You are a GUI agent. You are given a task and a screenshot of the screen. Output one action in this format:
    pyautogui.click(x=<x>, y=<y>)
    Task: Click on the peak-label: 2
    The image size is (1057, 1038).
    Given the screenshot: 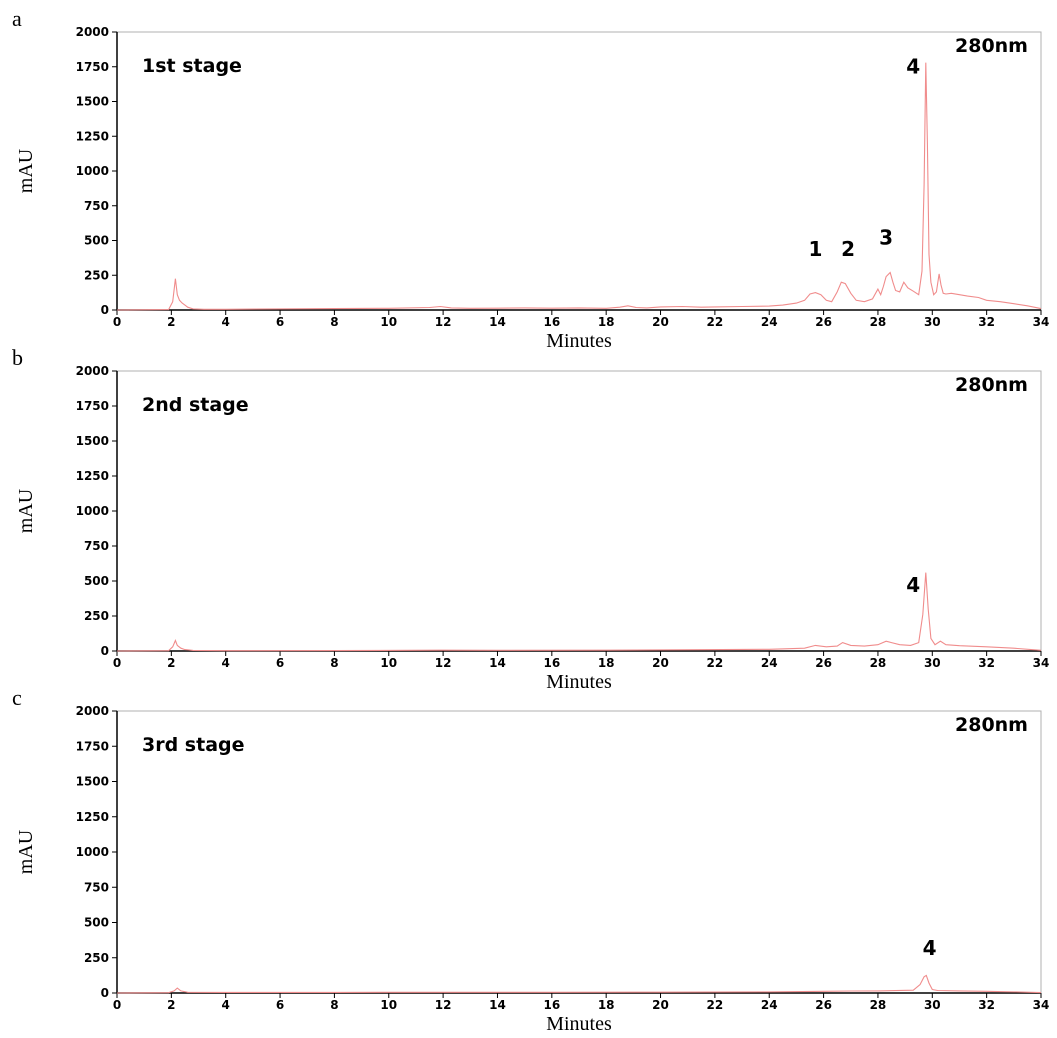 What is the action you would take?
    pyautogui.click(x=848, y=249)
    